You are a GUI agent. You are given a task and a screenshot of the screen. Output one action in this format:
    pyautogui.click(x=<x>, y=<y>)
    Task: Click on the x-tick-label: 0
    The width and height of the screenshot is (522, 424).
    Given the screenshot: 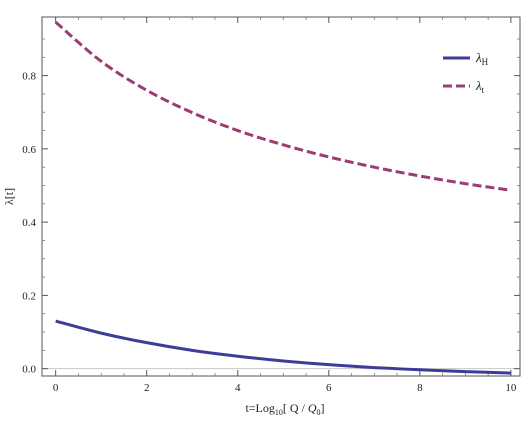 What is the action you would take?
    pyautogui.click(x=56, y=388)
    